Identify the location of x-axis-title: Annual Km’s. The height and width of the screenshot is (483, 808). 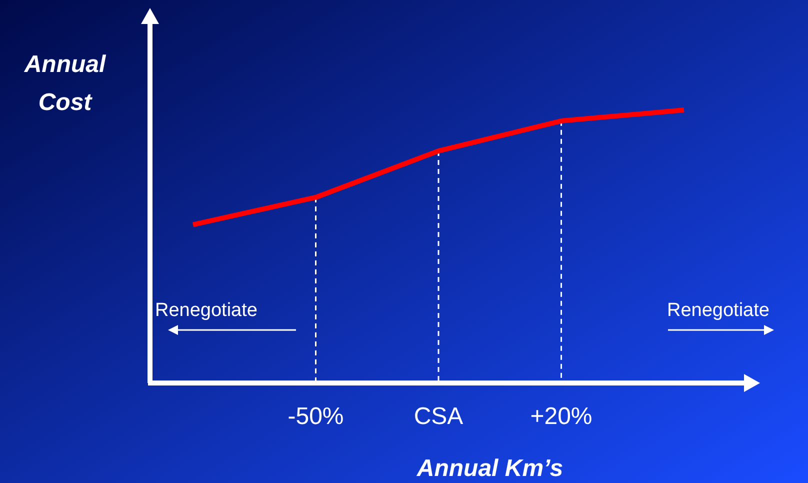
(490, 468).